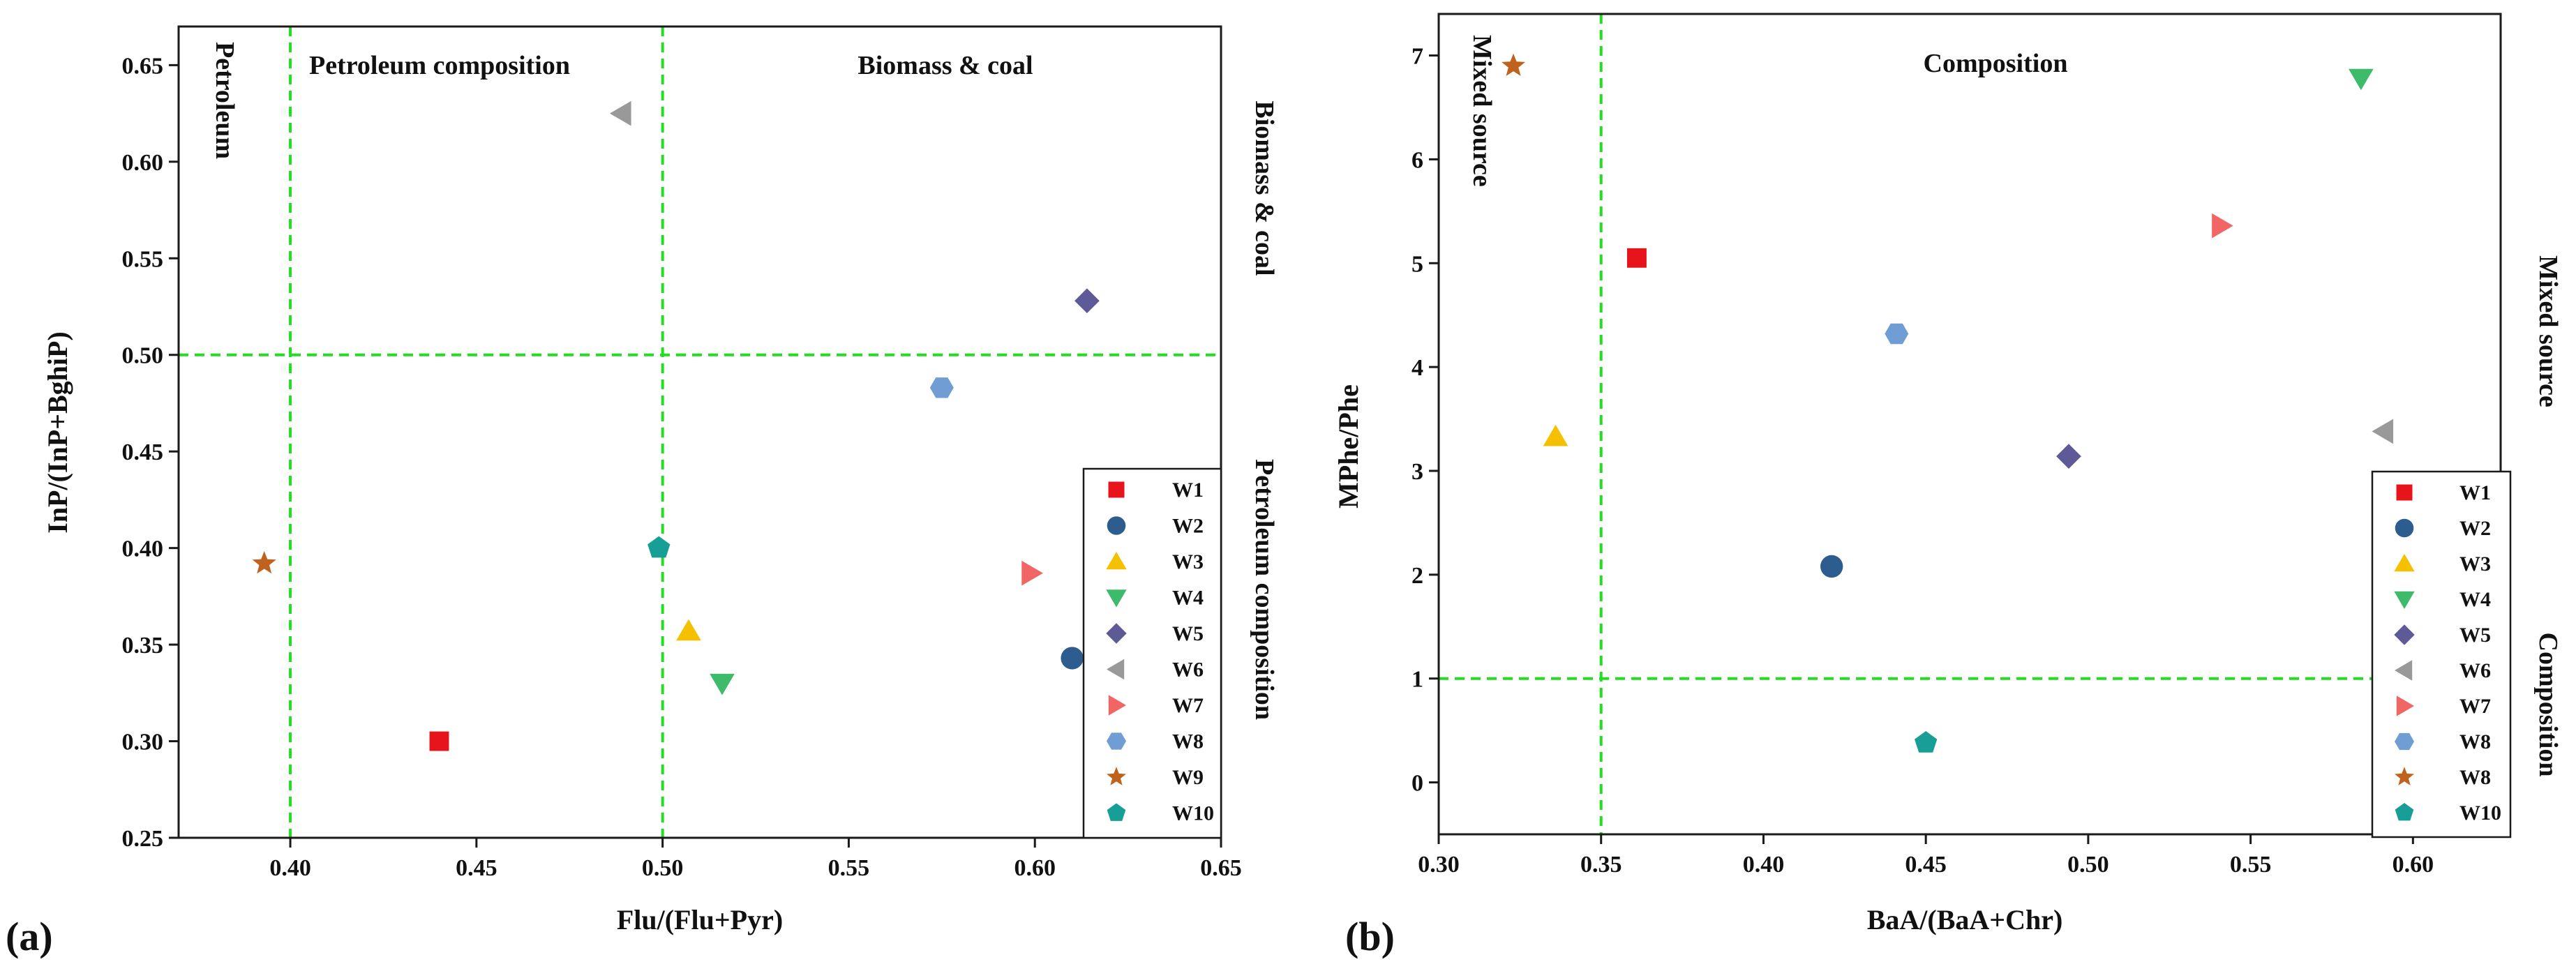  I want to click on x-axis-label: Flu/(Flu+Pyr), so click(700, 919).